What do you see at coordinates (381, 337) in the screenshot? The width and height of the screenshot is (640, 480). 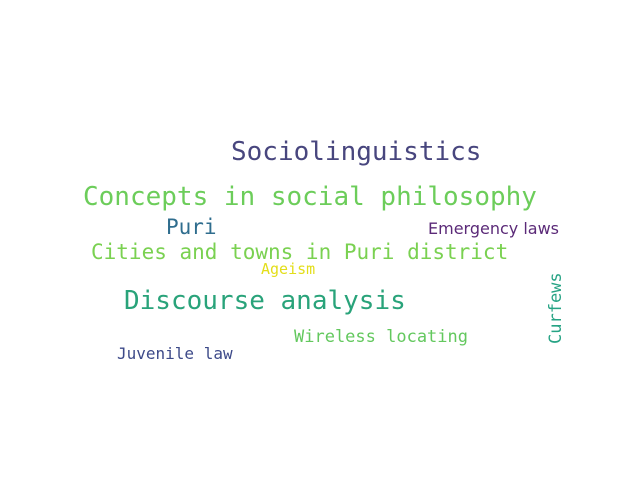 I see `word-wireless-locating: Wireless locating` at bounding box center [381, 337].